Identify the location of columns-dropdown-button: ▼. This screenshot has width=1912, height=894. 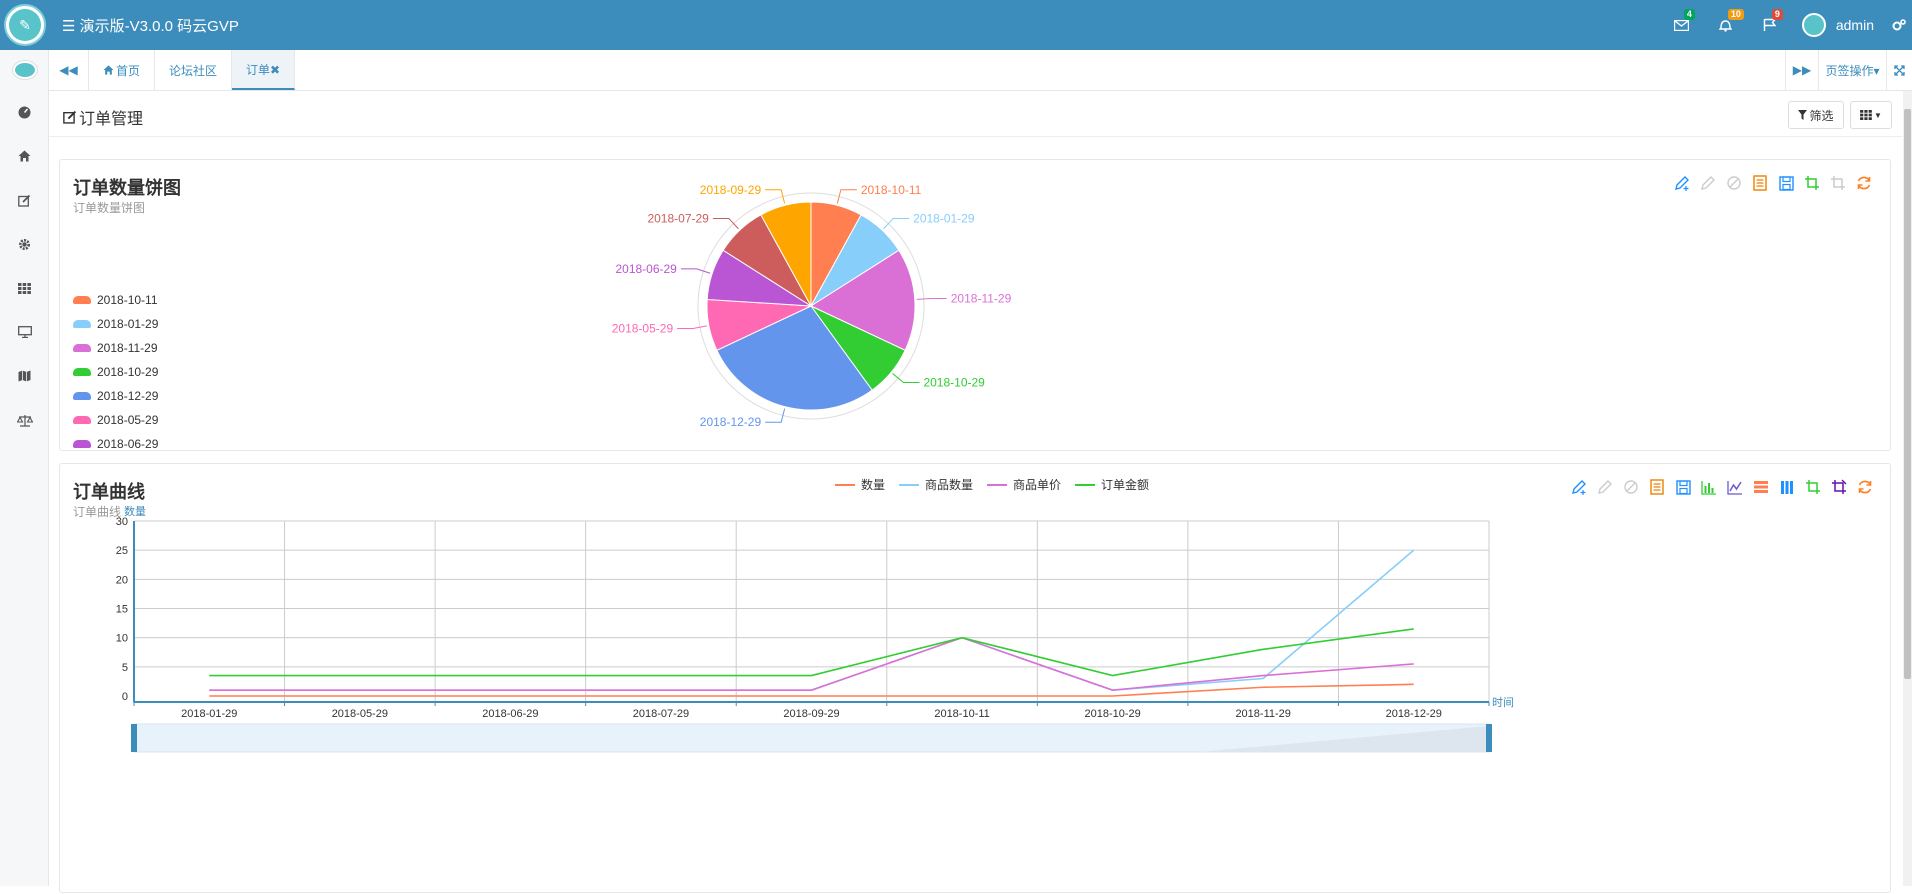
(1871, 115).